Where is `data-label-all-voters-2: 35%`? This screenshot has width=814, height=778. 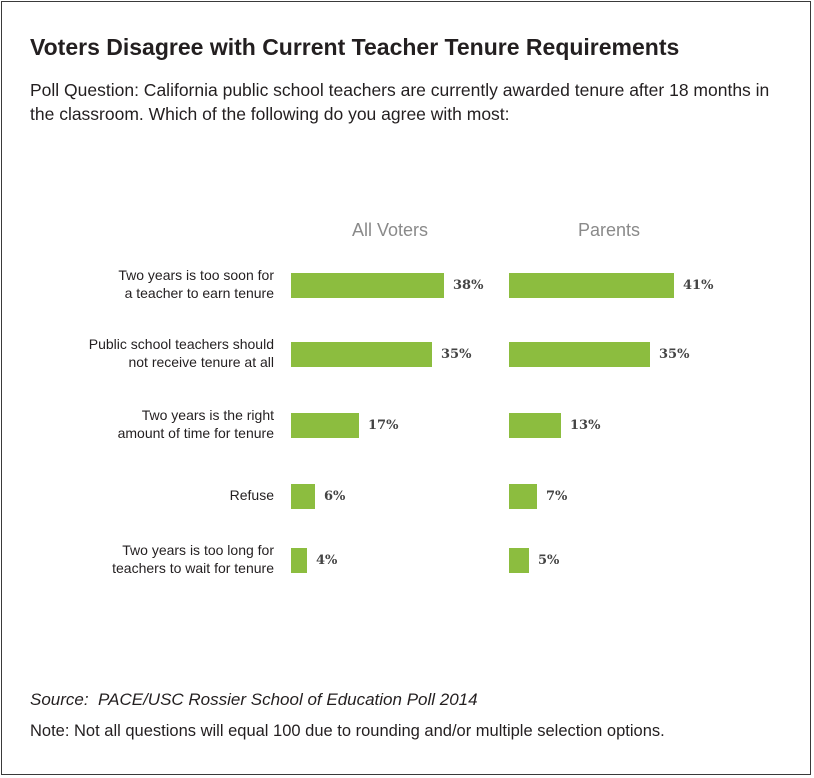
data-label-all-voters-2: 35% is located at coordinates (456, 354).